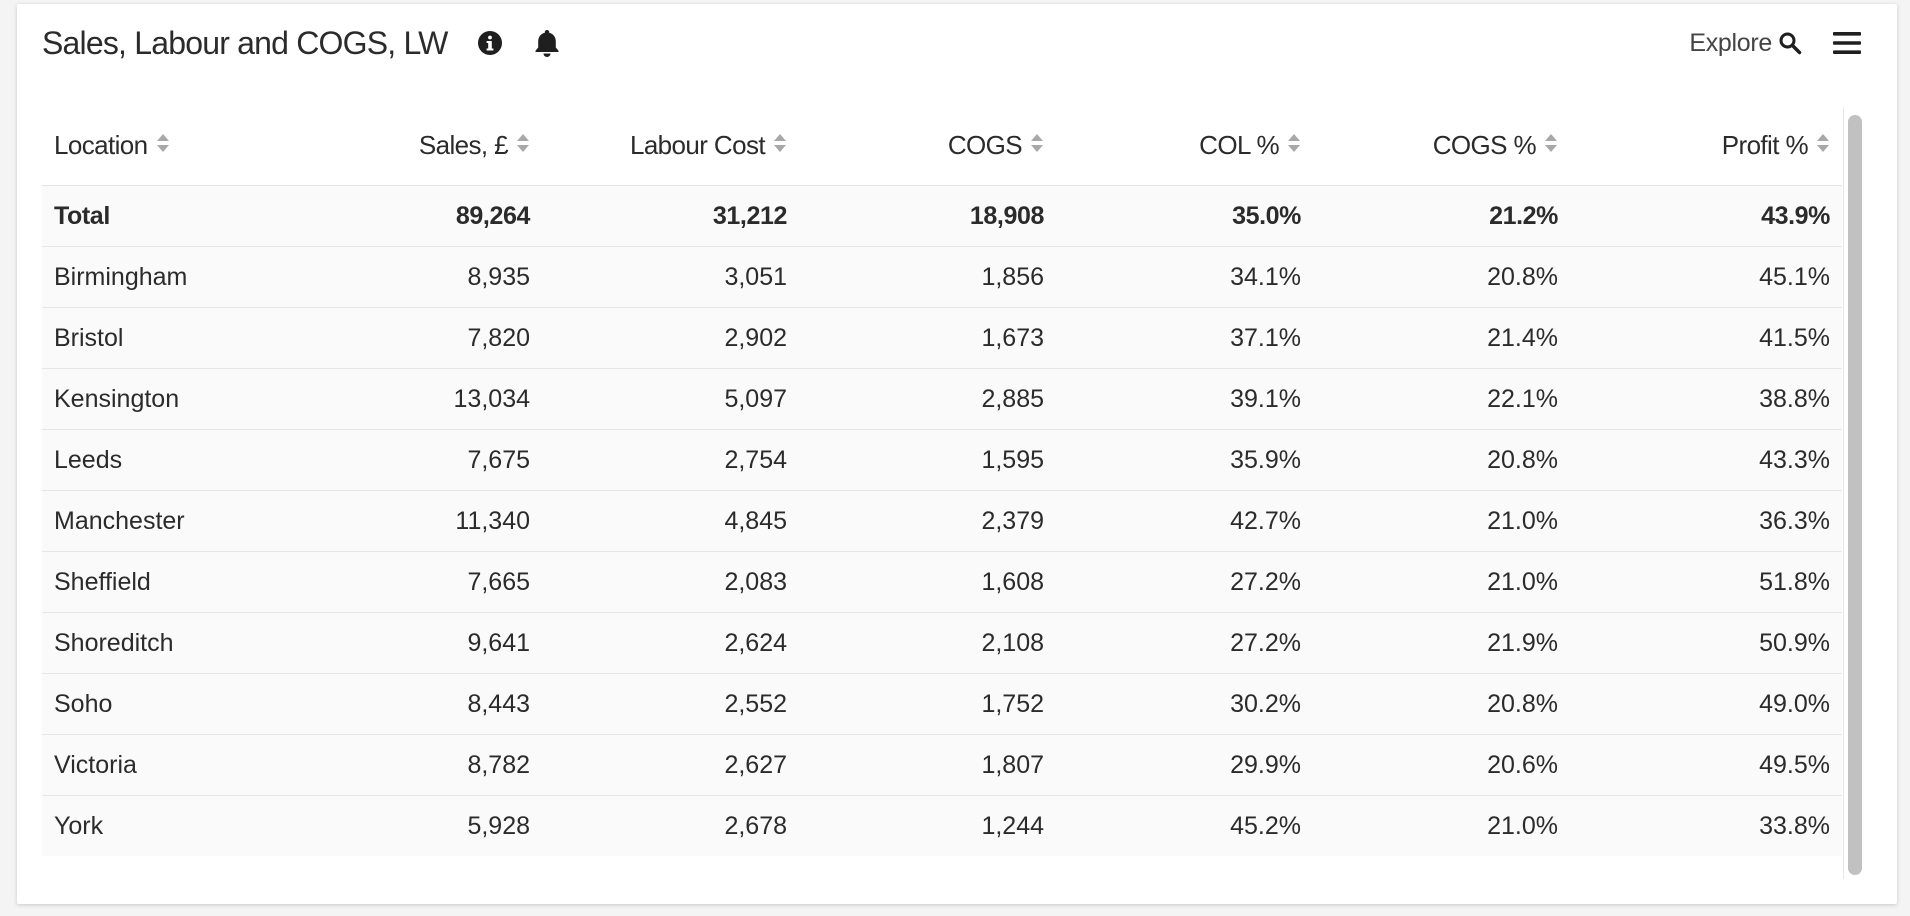  Describe the element at coordinates (442, 216) in the screenshot. I see `table-cell: 89,264` at that location.